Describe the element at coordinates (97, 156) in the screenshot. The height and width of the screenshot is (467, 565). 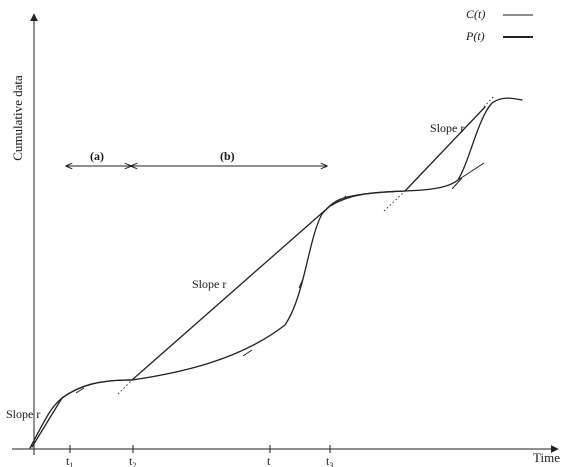
I see `interval-a-label: (a)` at that location.